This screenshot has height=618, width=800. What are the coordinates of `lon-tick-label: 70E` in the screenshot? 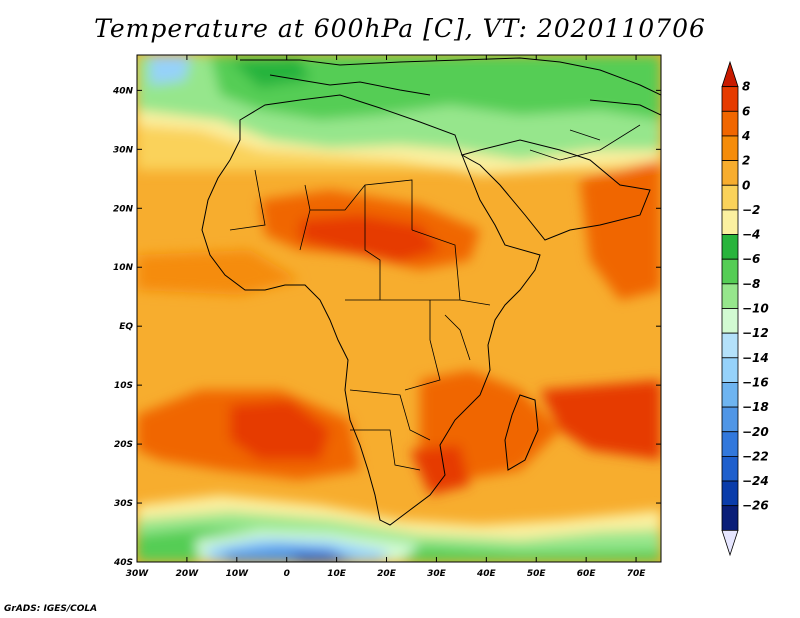 It's located at (637, 574).